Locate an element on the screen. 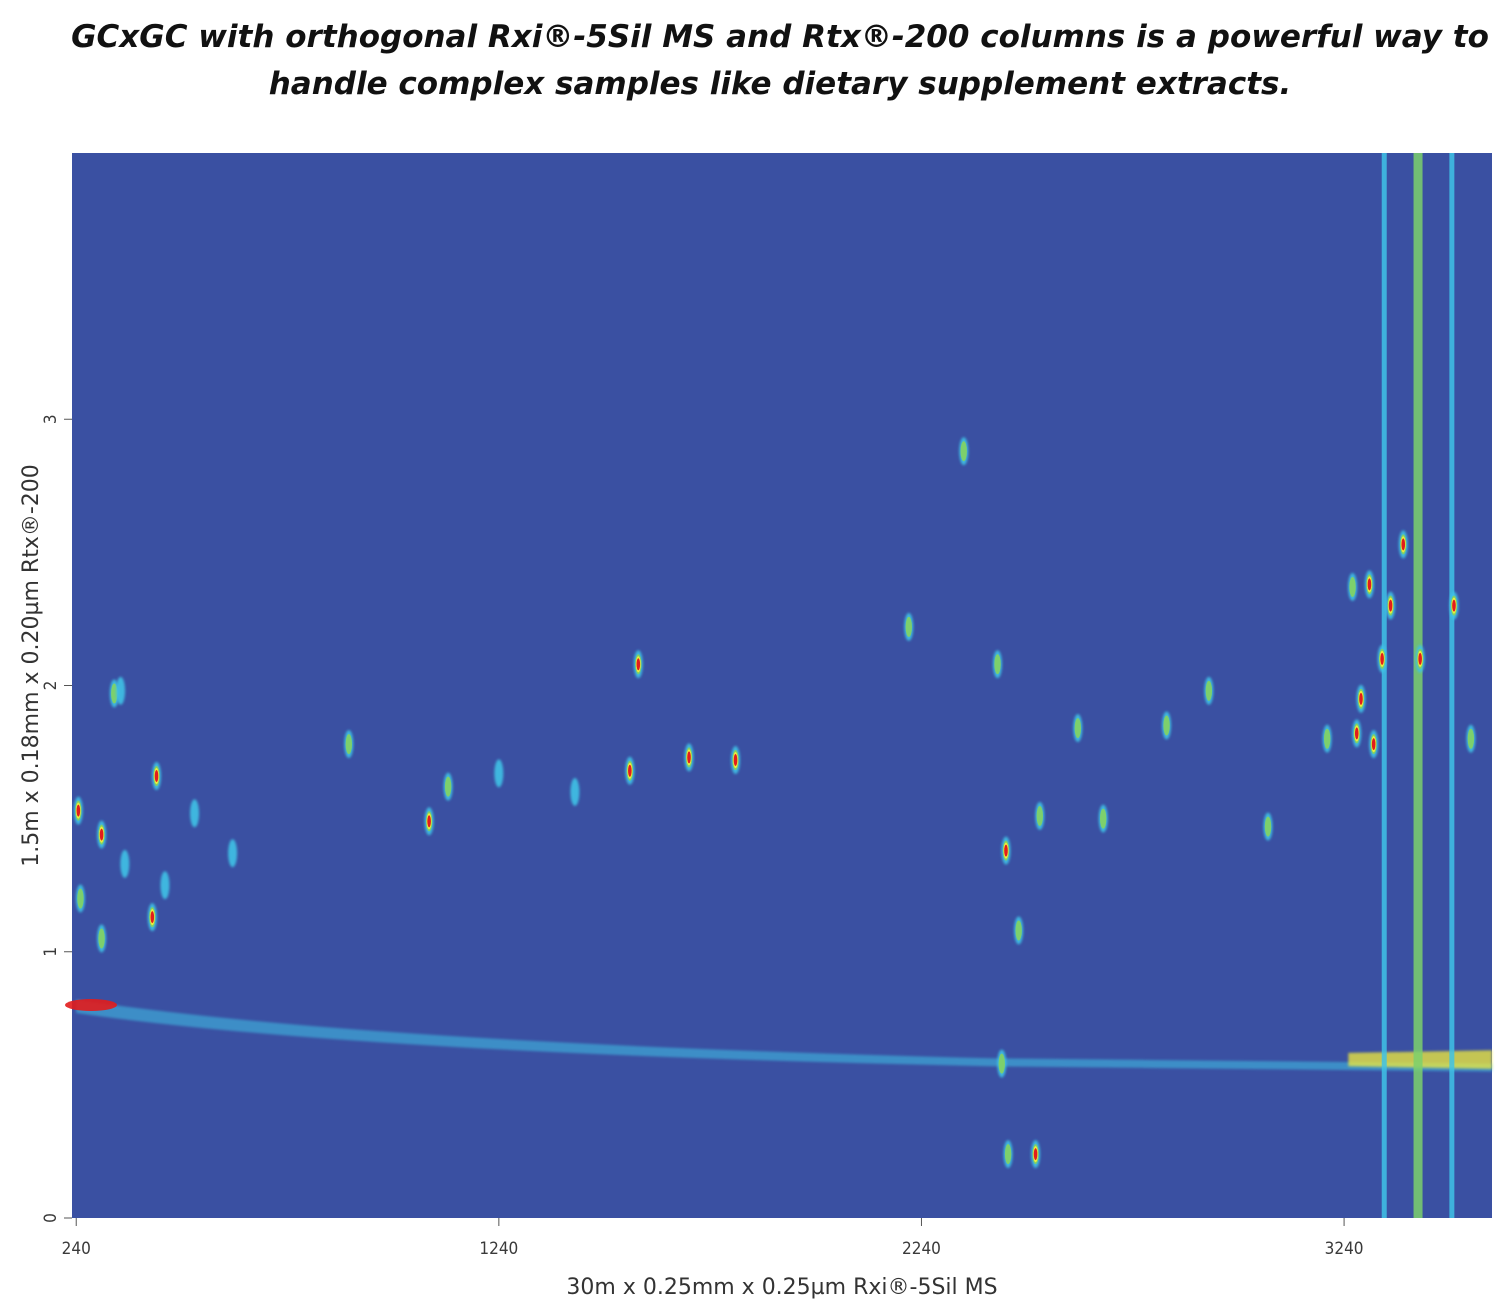 This screenshot has width=1499, height=1308. x-tick-label-2: 1240 is located at coordinates (498, 1249).